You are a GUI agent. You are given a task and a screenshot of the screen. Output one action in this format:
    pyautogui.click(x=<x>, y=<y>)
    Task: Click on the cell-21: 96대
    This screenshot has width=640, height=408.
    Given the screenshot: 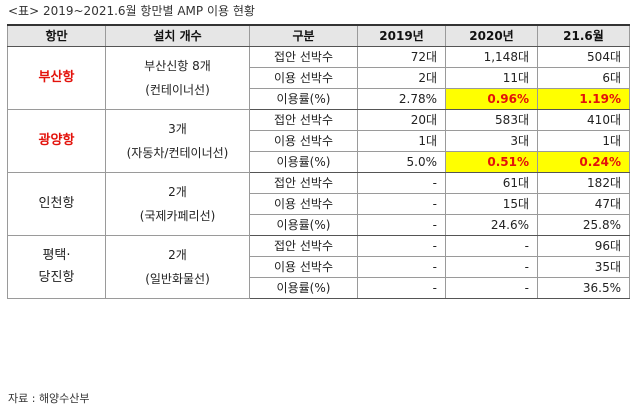 What is the action you would take?
    pyautogui.click(x=583, y=246)
    